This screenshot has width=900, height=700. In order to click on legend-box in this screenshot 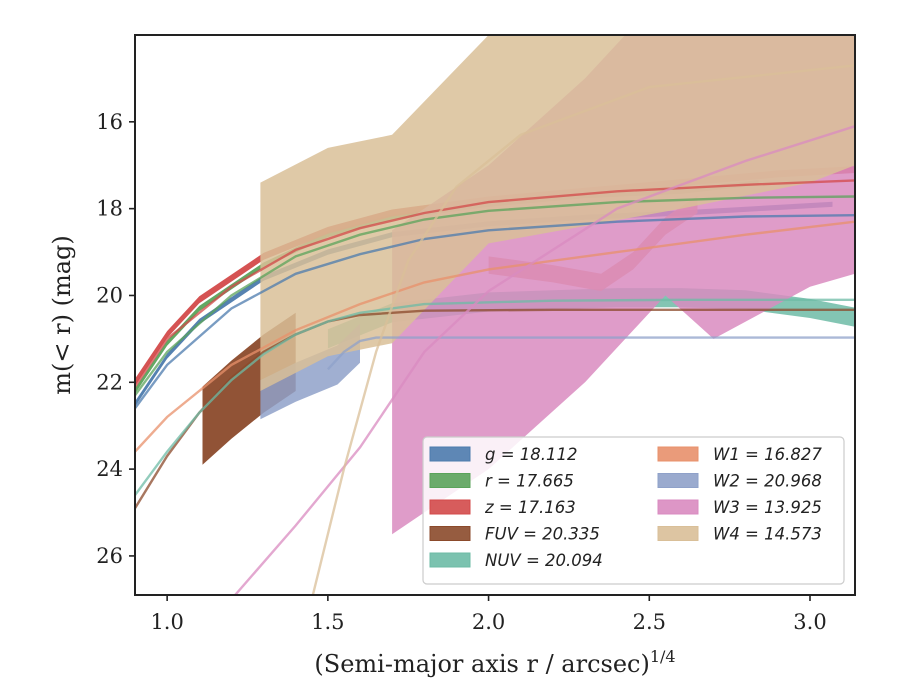, I will do `click(633, 510)`.